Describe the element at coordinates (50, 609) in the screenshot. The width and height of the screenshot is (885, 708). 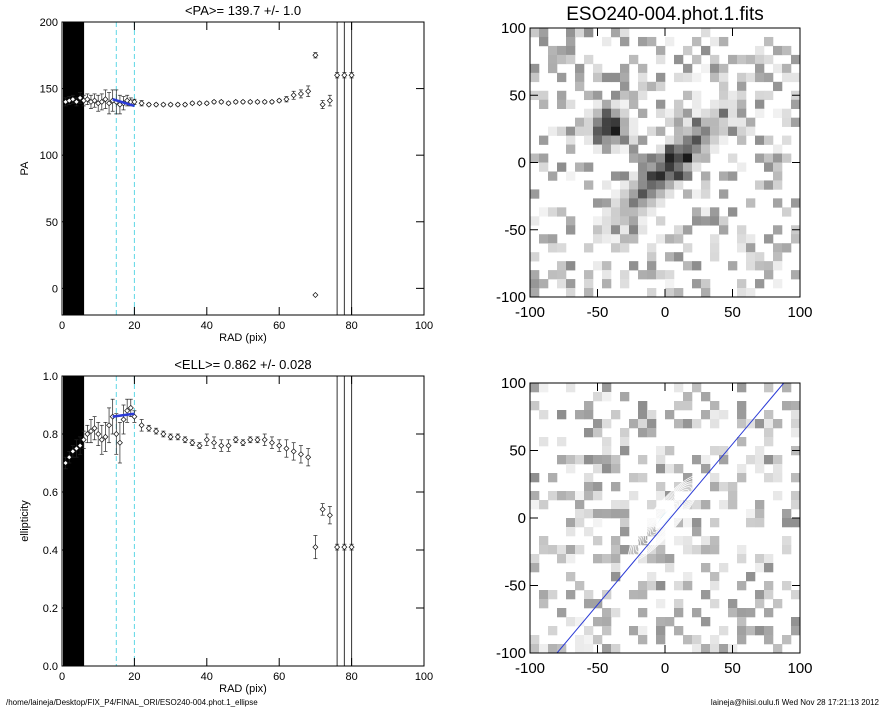
I see `y-tick-label: 0.2` at that location.